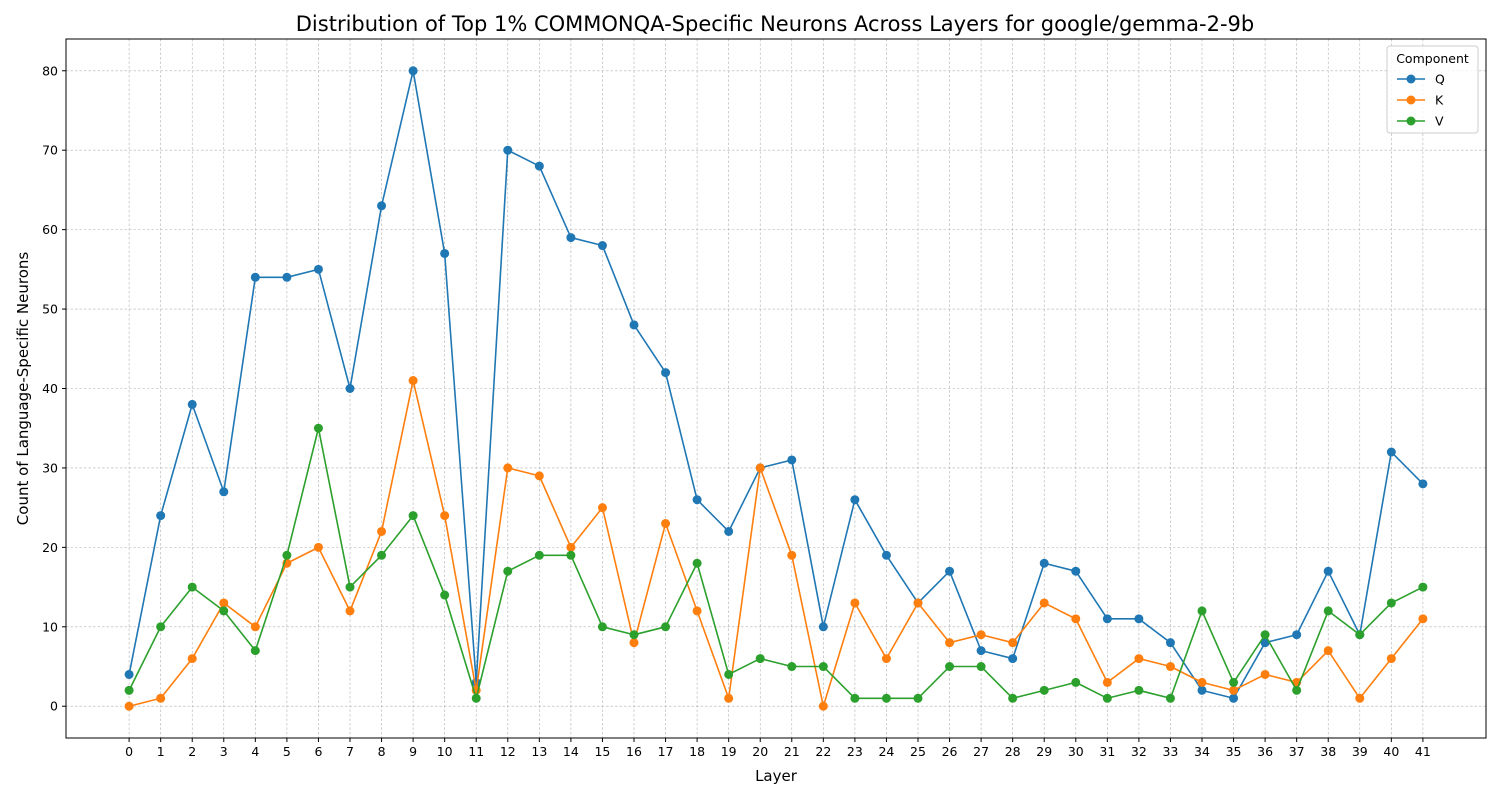 The width and height of the screenshot is (1500, 800). Describe the element at coordinates (950, 751) in the screenshot. I see `x-tick-label: 26` at that location.